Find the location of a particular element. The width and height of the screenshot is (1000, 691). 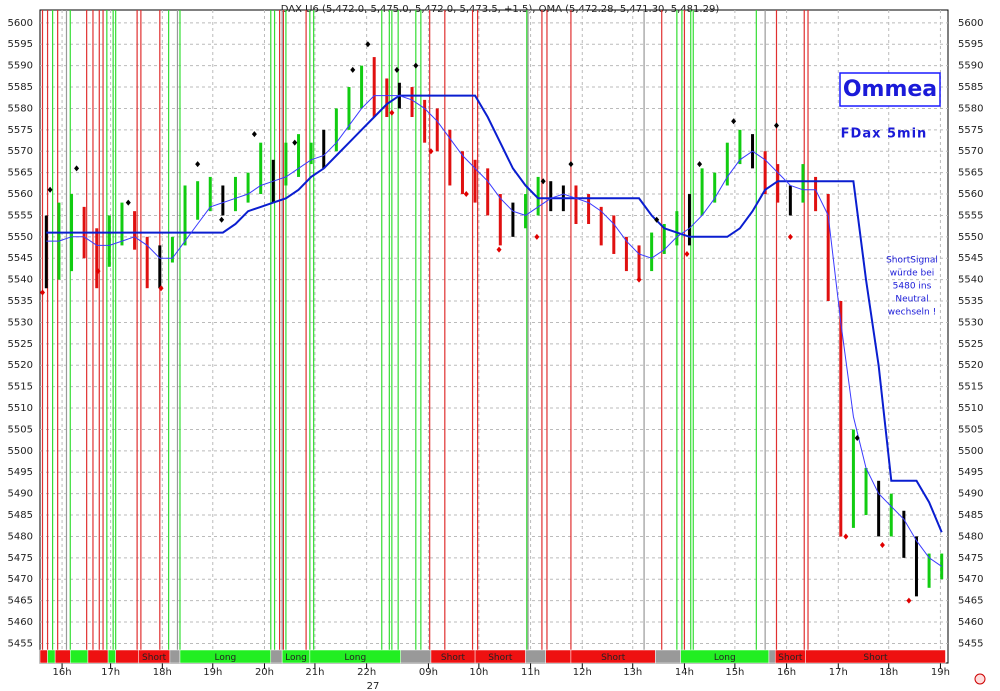

y-tick-label-right: 5590 is located at coordinates (970, 66).